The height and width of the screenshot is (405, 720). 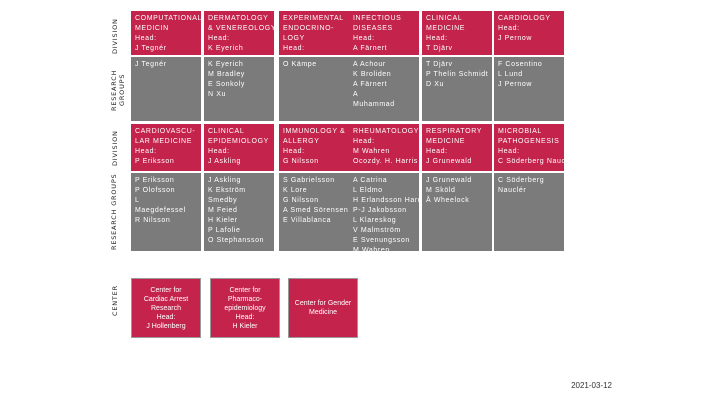 What do you see at coordinates (316, 210) in the screenshot?
I see `box-text-line: A Smed Sörensen` at bounding box center [316, 210].